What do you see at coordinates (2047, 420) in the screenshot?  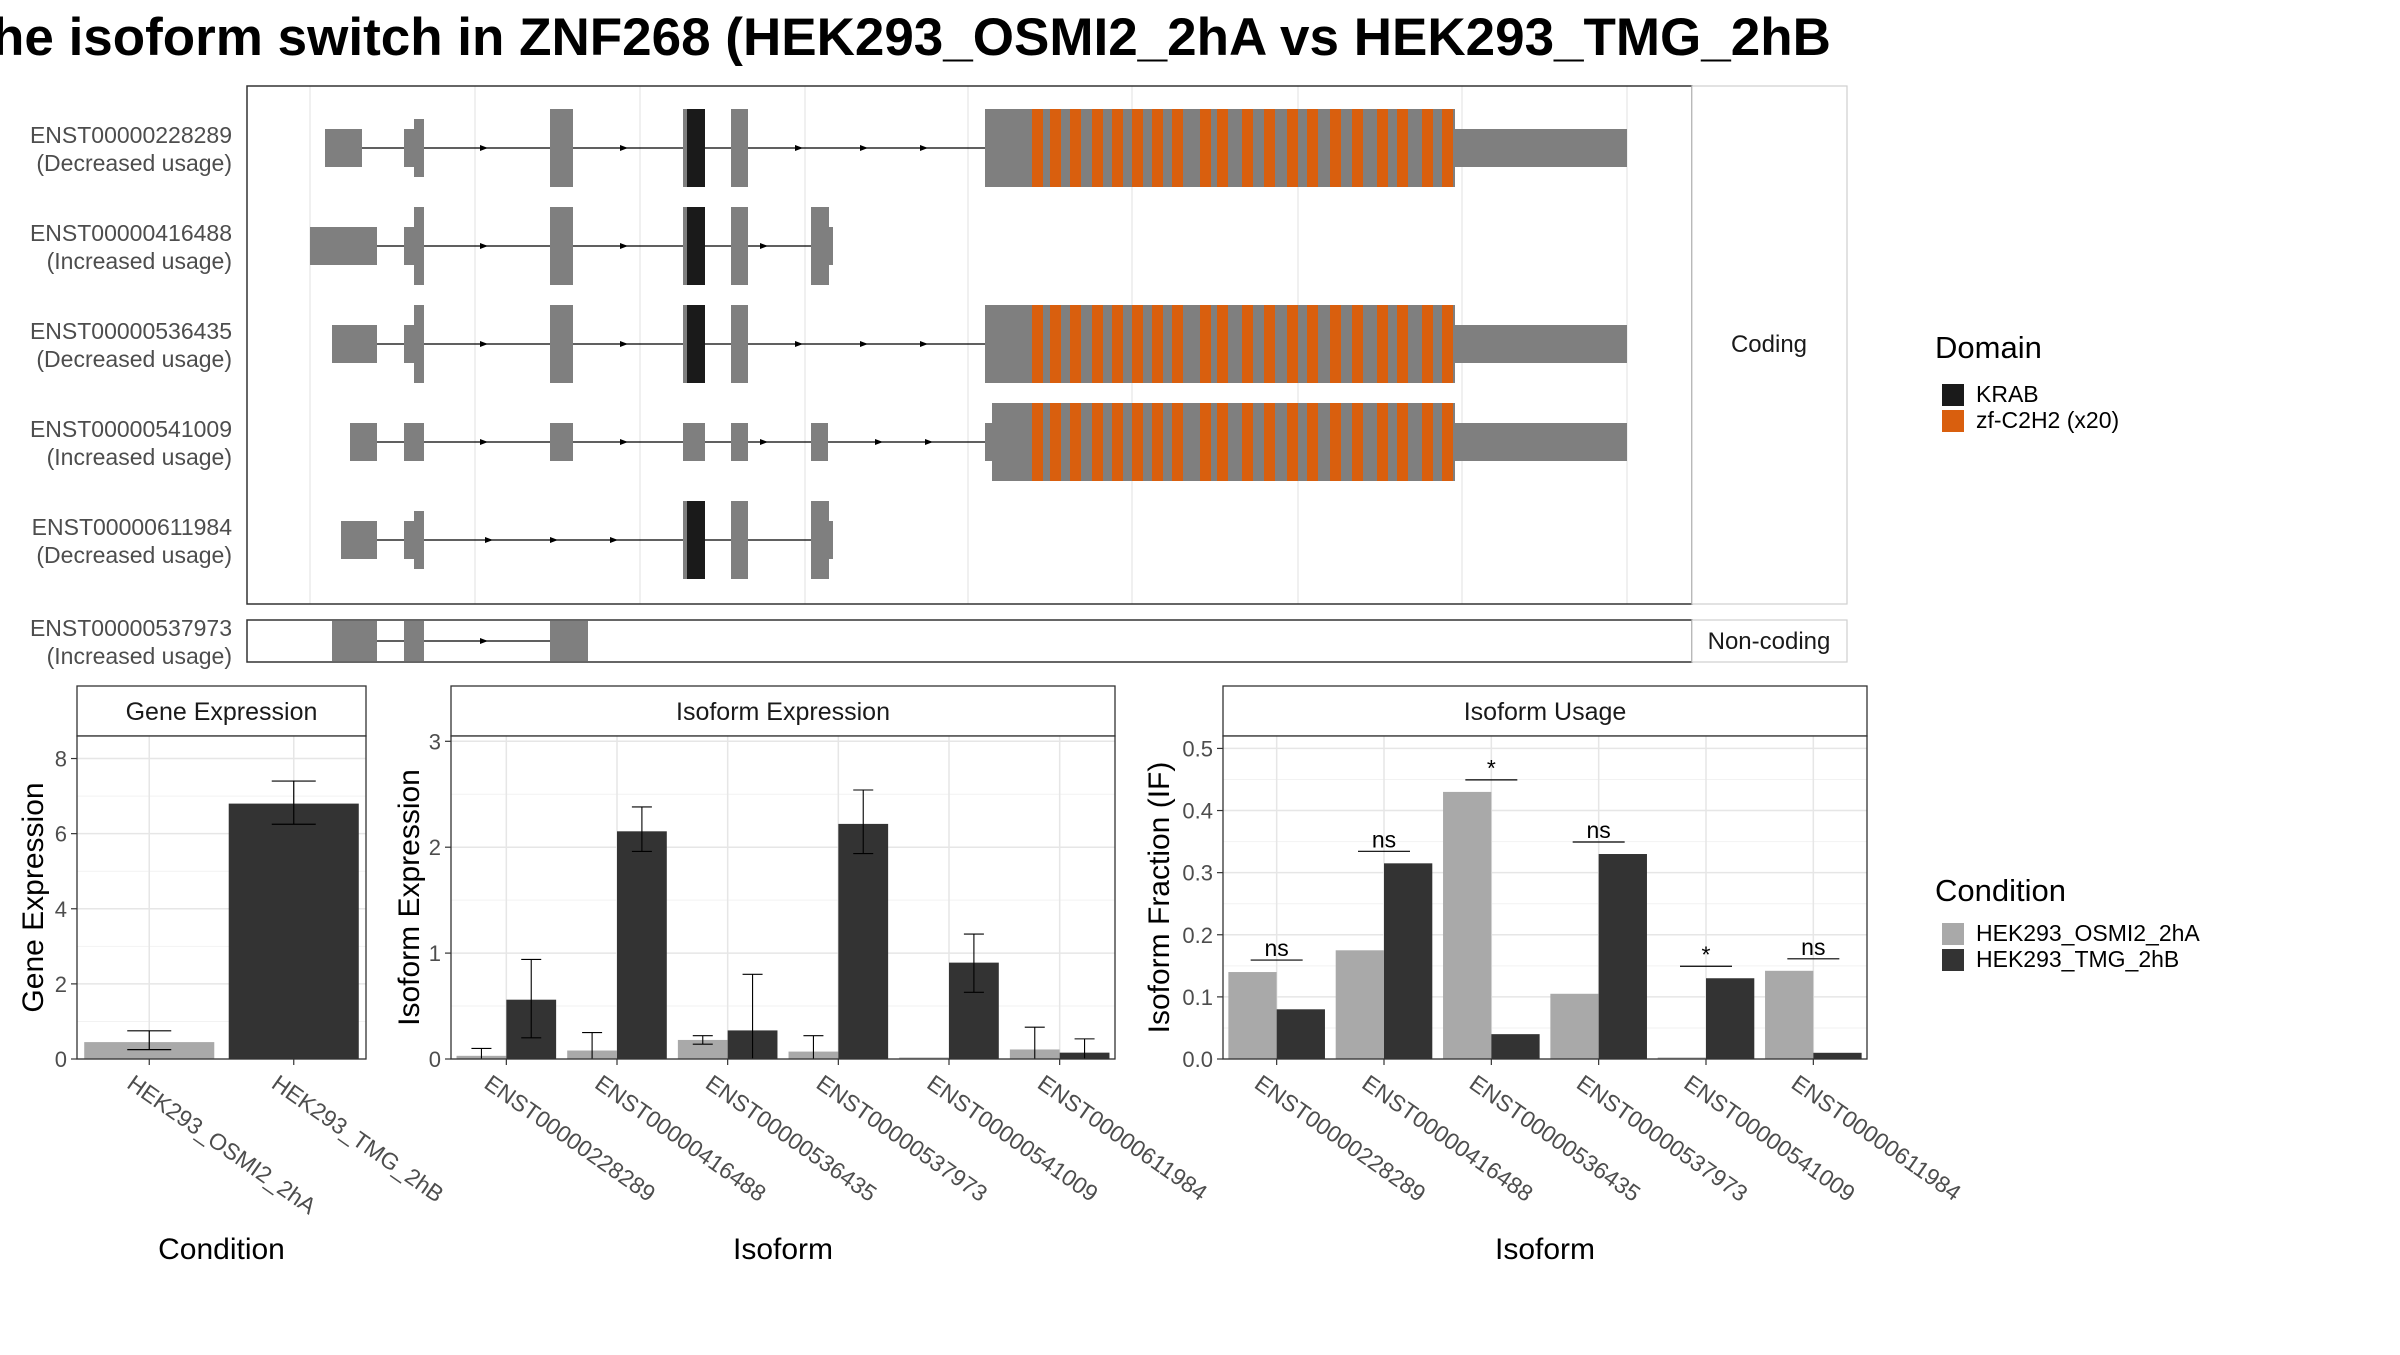 I see `domain-legend-label: zf-C2H2 (x20)` at bounding box center [2047, 420].